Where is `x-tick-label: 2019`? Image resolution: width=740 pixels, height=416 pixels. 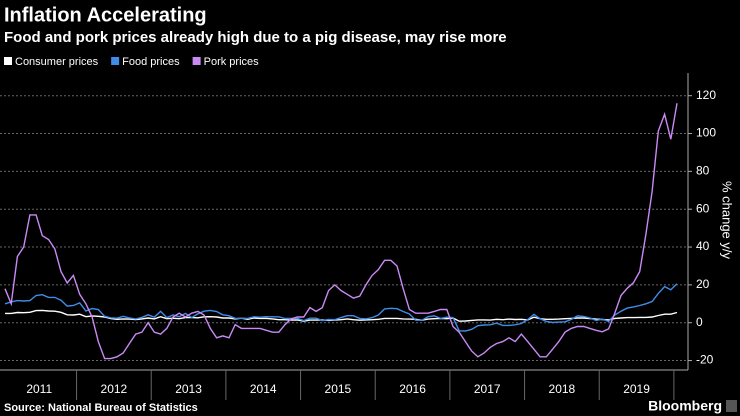
x-tick-label: 2019 is located at coordinates (636, 389).